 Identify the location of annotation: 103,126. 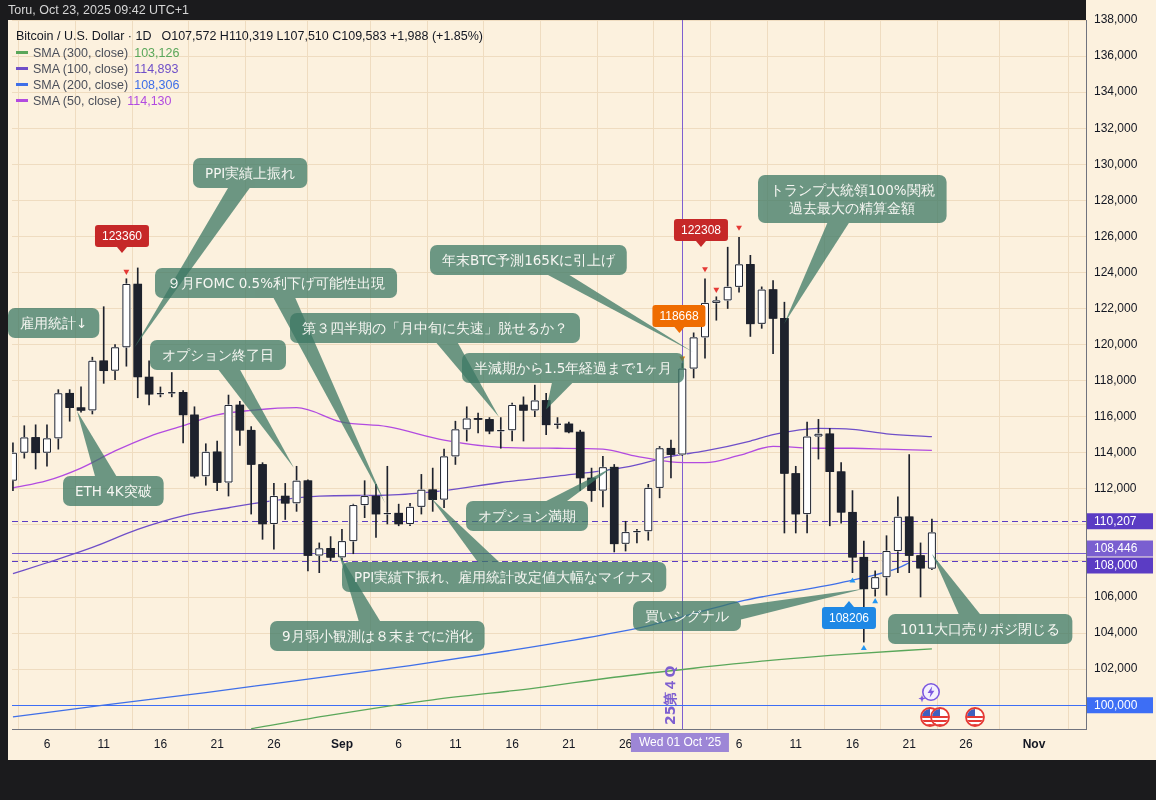
(157, 53).